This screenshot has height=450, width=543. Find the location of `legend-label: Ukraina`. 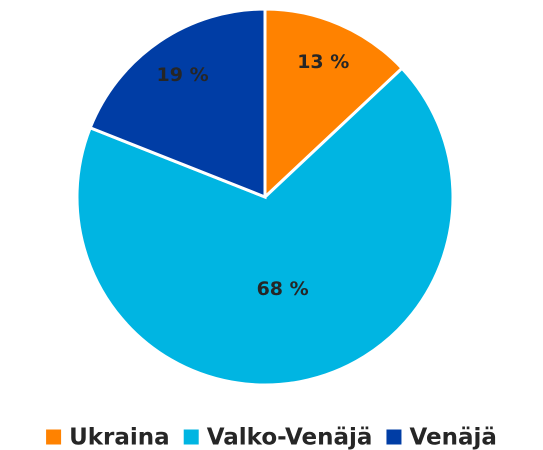

legend-label: Ukraina is located at coordinates (119, 437).